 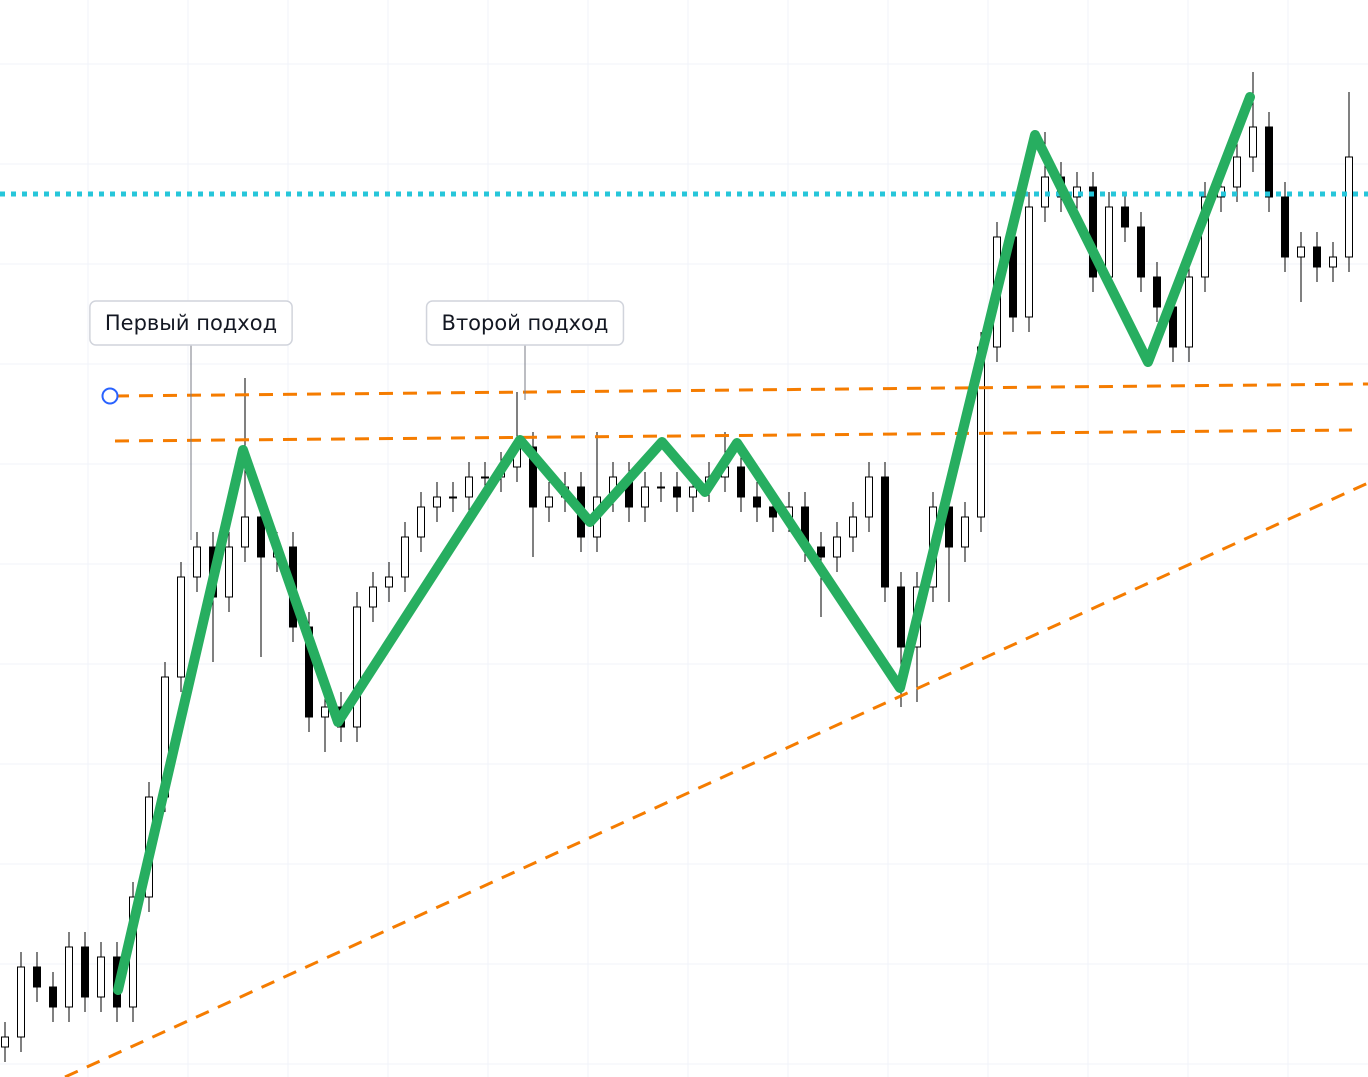 I want to click on annotation-text: Первый подход, so click(x=191, y=323).